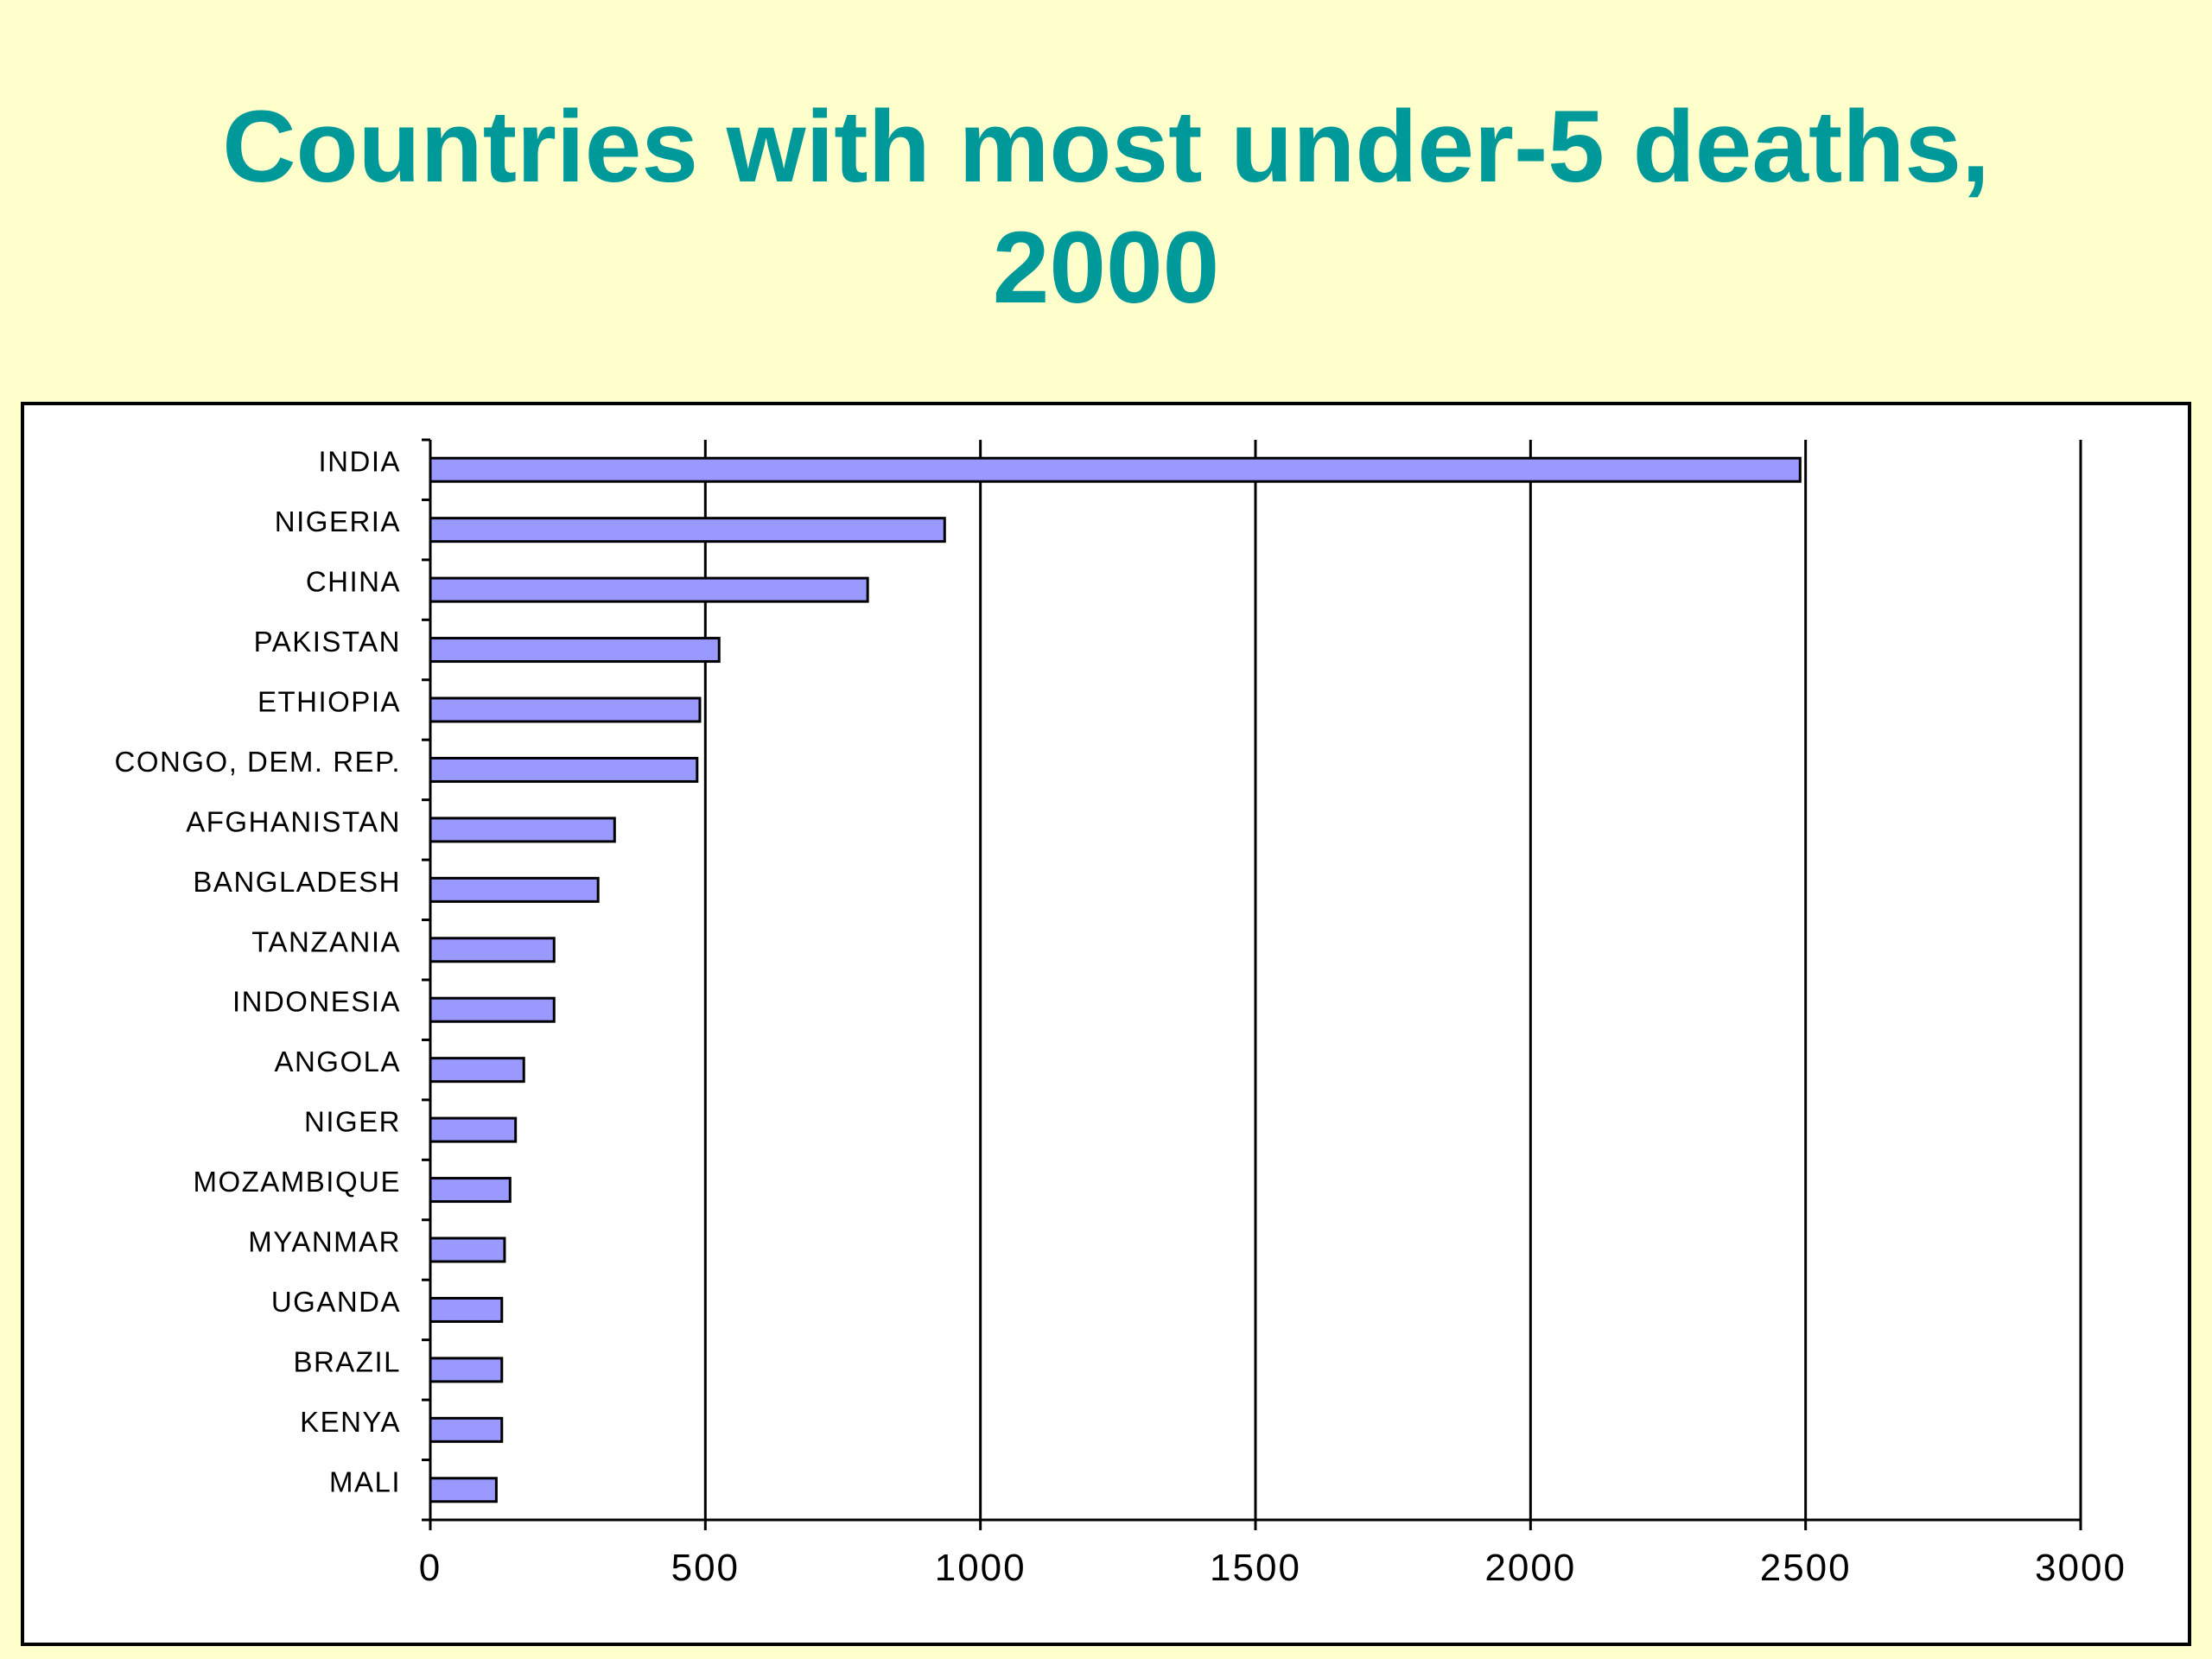 Image resolution: width=2212 pixels, height=1659 pixels. I want to click on x-tick-label-1500: 1500, so click(1255, 1568).